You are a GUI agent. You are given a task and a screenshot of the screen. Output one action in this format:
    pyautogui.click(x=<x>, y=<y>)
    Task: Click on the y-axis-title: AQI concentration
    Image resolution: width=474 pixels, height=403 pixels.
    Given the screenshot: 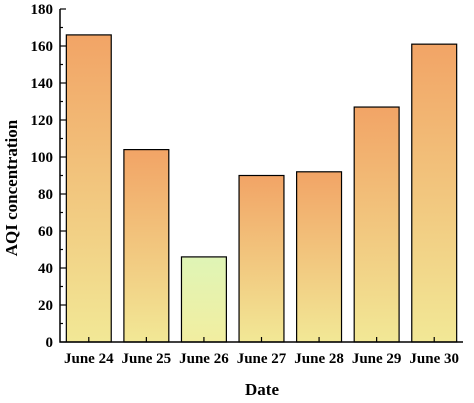 What is the action you would take?
    pyautogui.click(x=11, y=187)
    